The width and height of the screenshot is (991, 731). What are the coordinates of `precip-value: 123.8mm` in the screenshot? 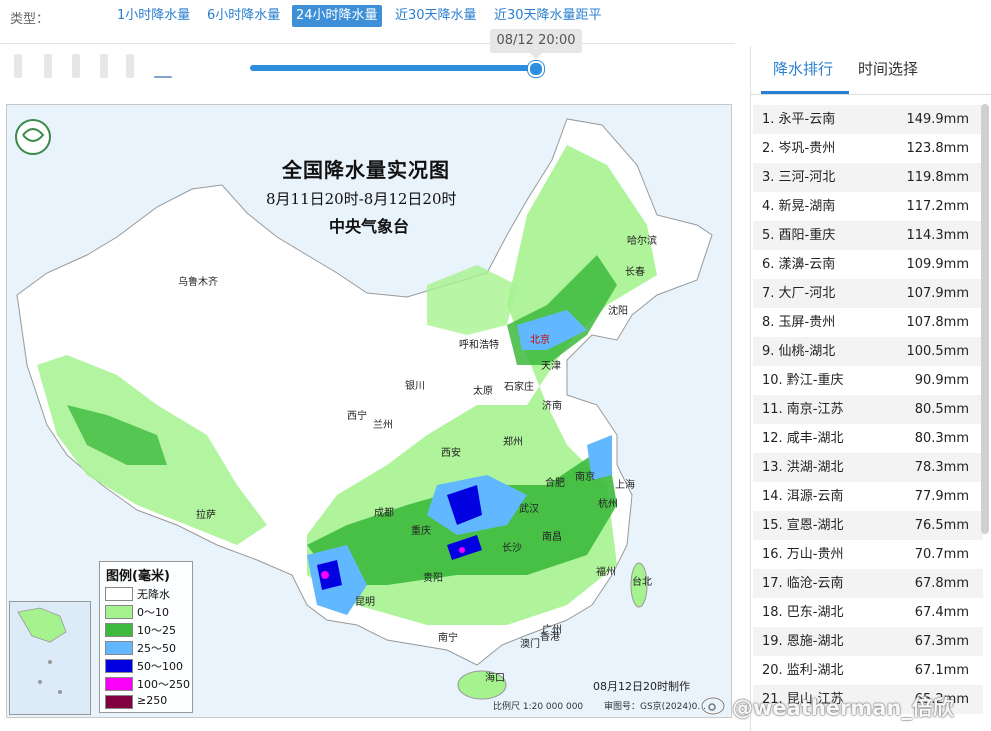 It's located at (937, 148).